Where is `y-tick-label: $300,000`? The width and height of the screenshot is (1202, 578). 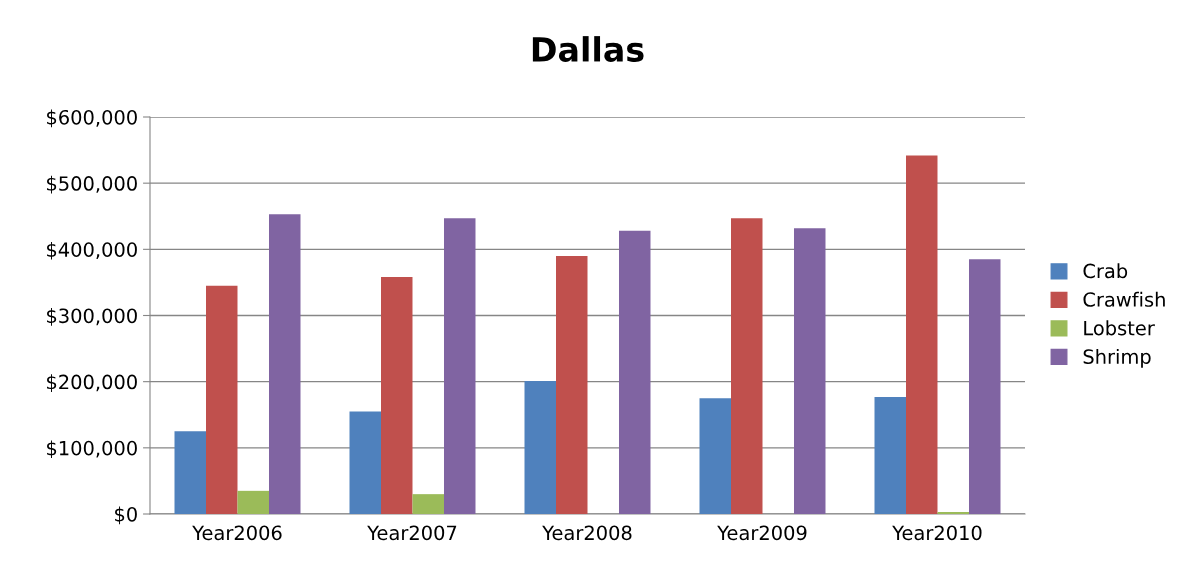 y-tick-label: $300,000 is located at coordinates (92, 317).